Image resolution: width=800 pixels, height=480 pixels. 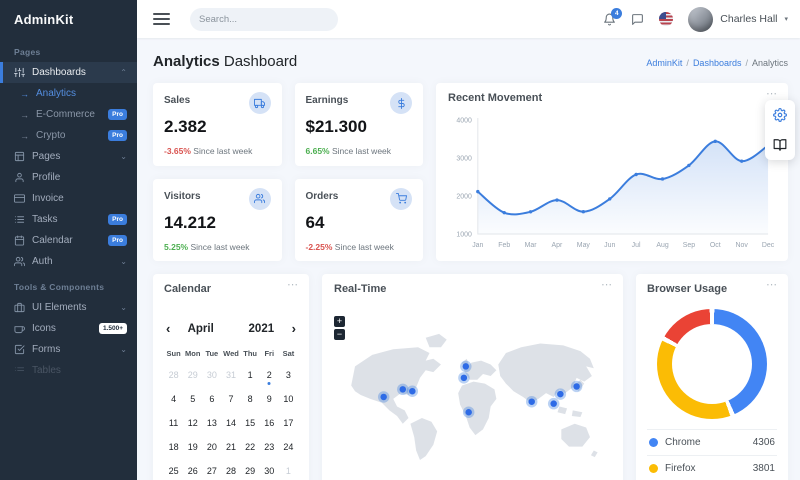 I want to click on calendar-day: 31, so click(x=230, y=375).